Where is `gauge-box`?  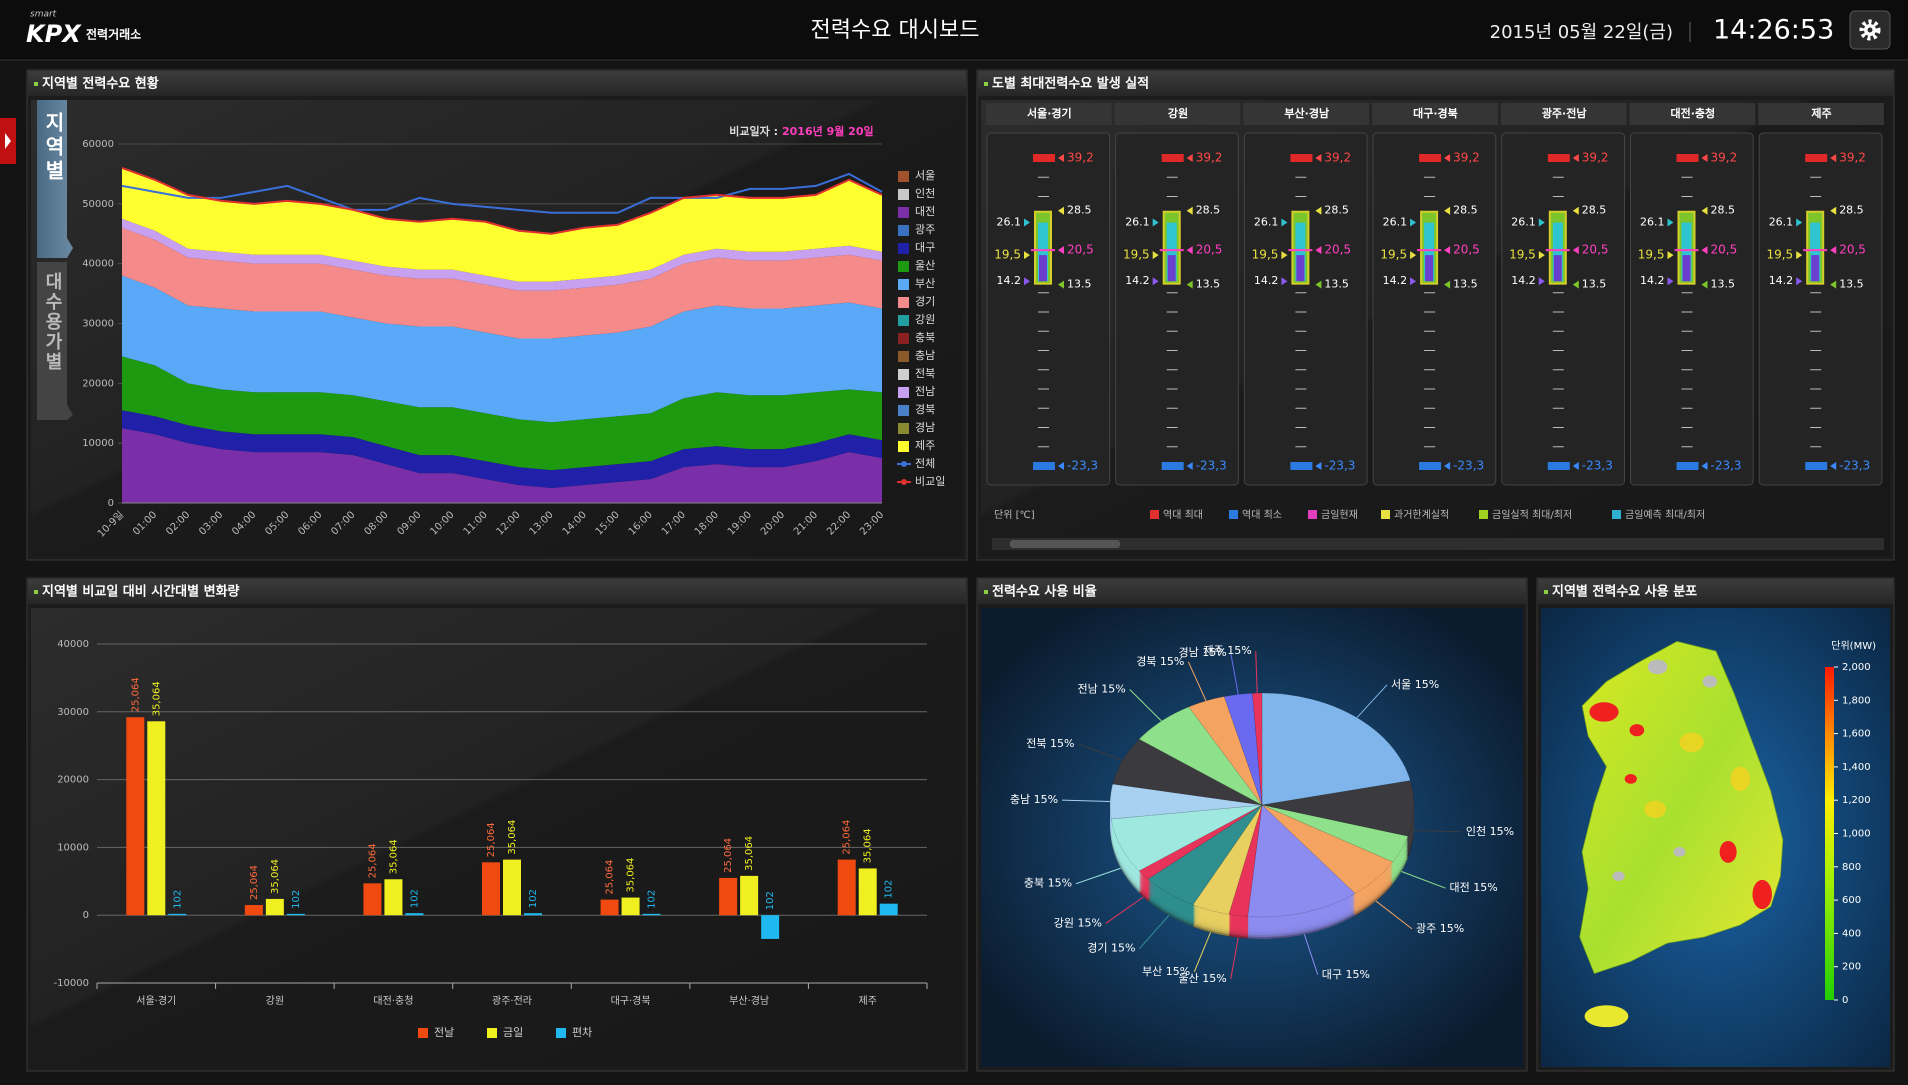
gauge-box is located at coordinates (1434, 309).